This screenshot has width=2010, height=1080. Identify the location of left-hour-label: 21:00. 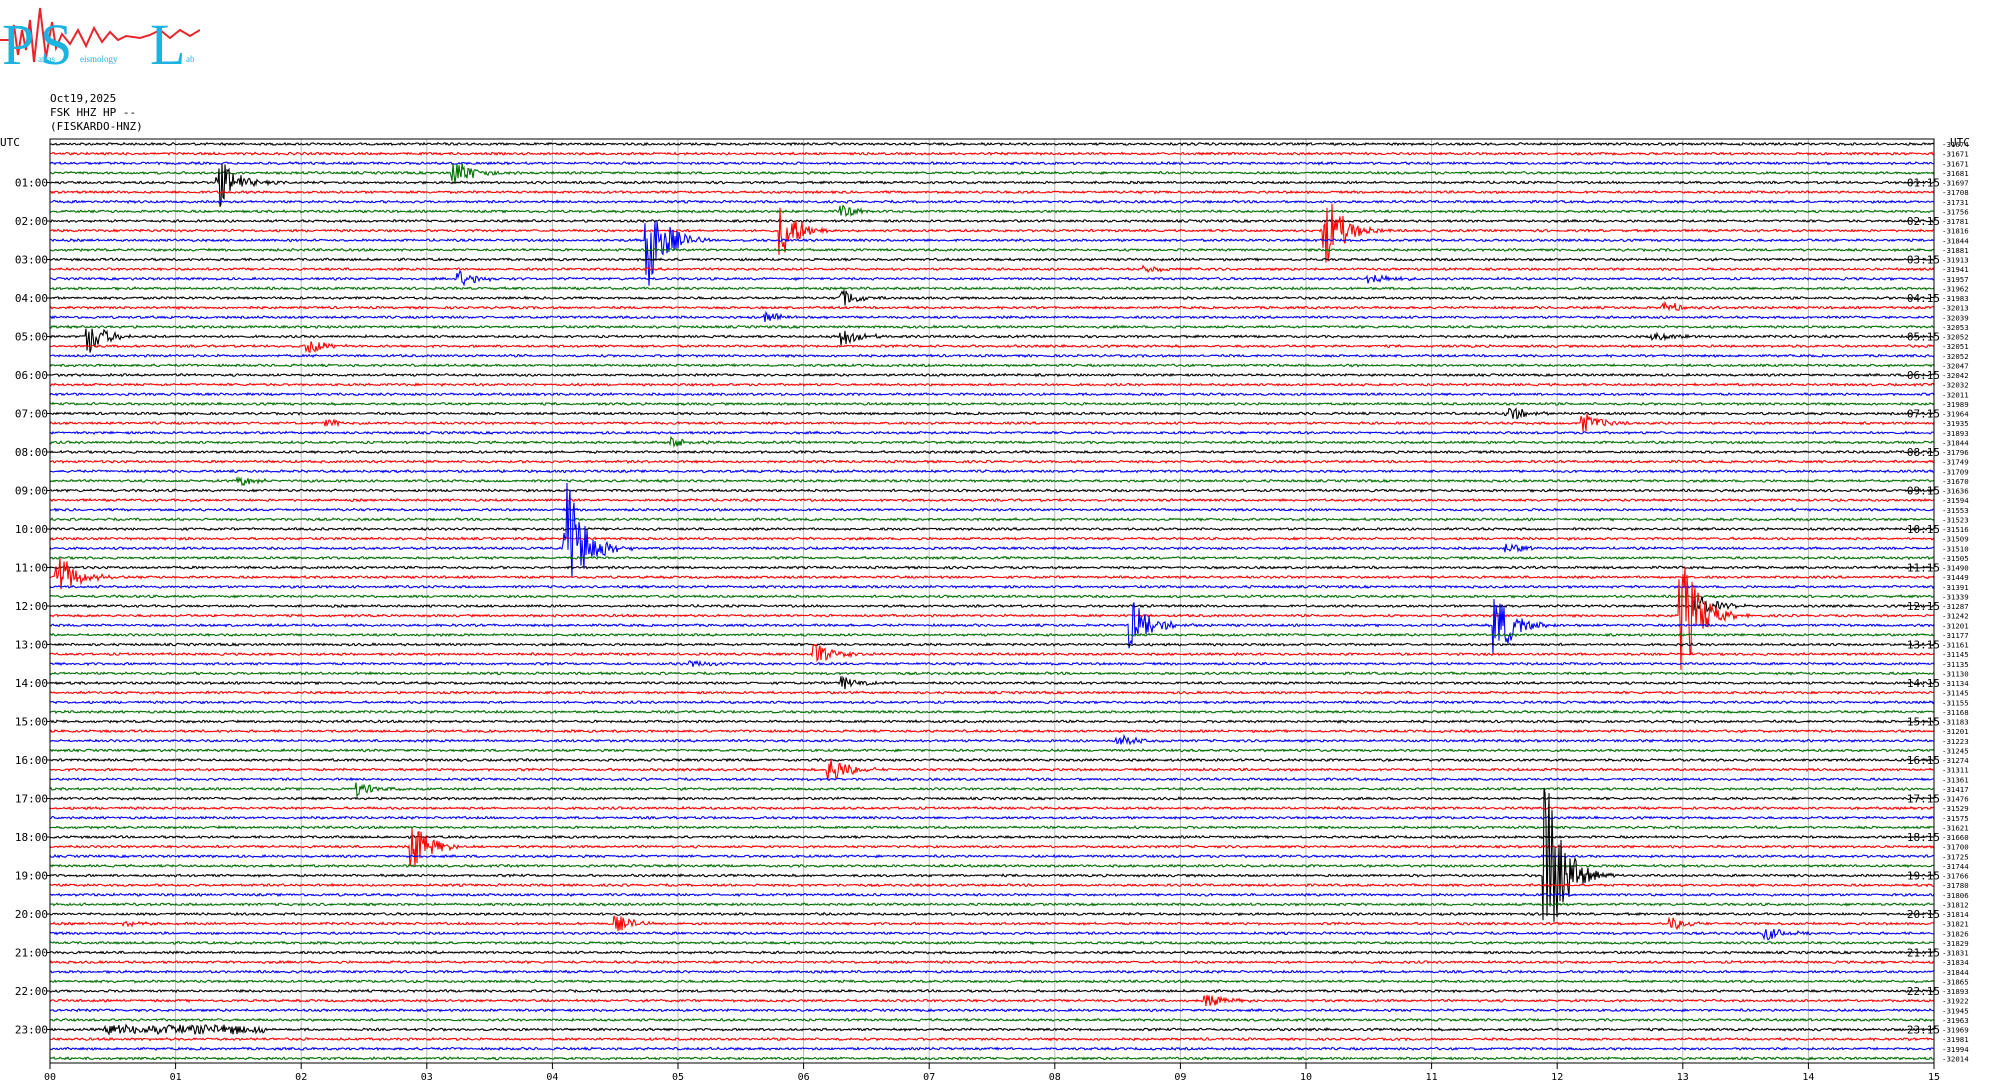
(31, 953).